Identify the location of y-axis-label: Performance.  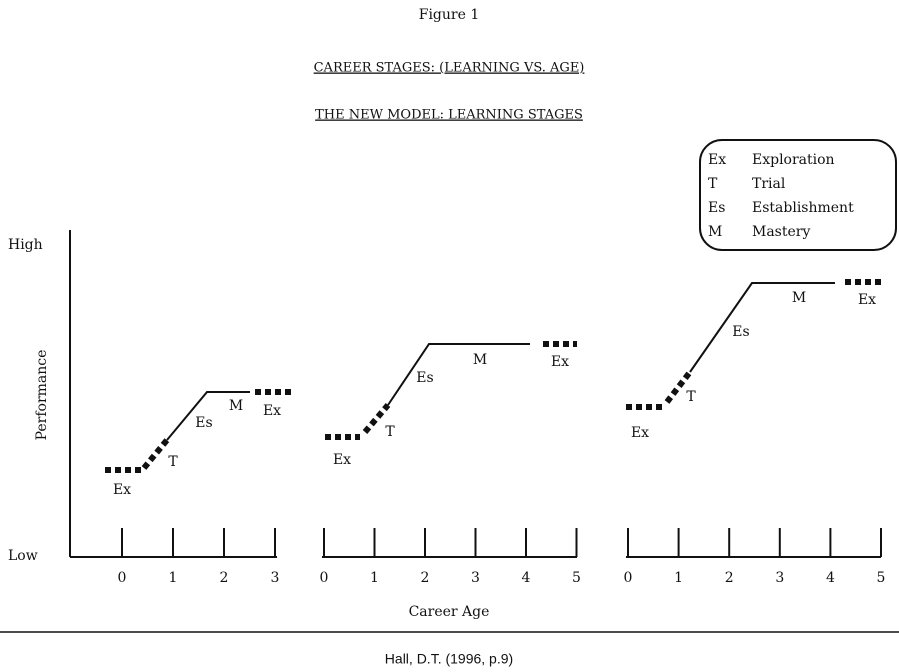
(42, 395).